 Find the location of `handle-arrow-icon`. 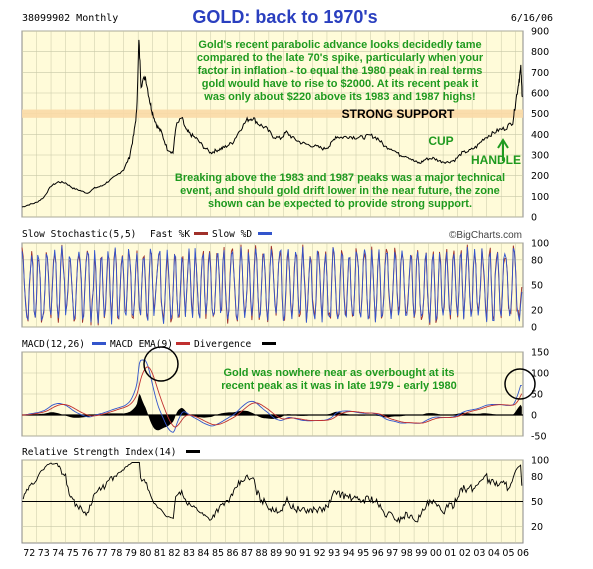

handle-arrow-icon is located at coordinates (503, 149).